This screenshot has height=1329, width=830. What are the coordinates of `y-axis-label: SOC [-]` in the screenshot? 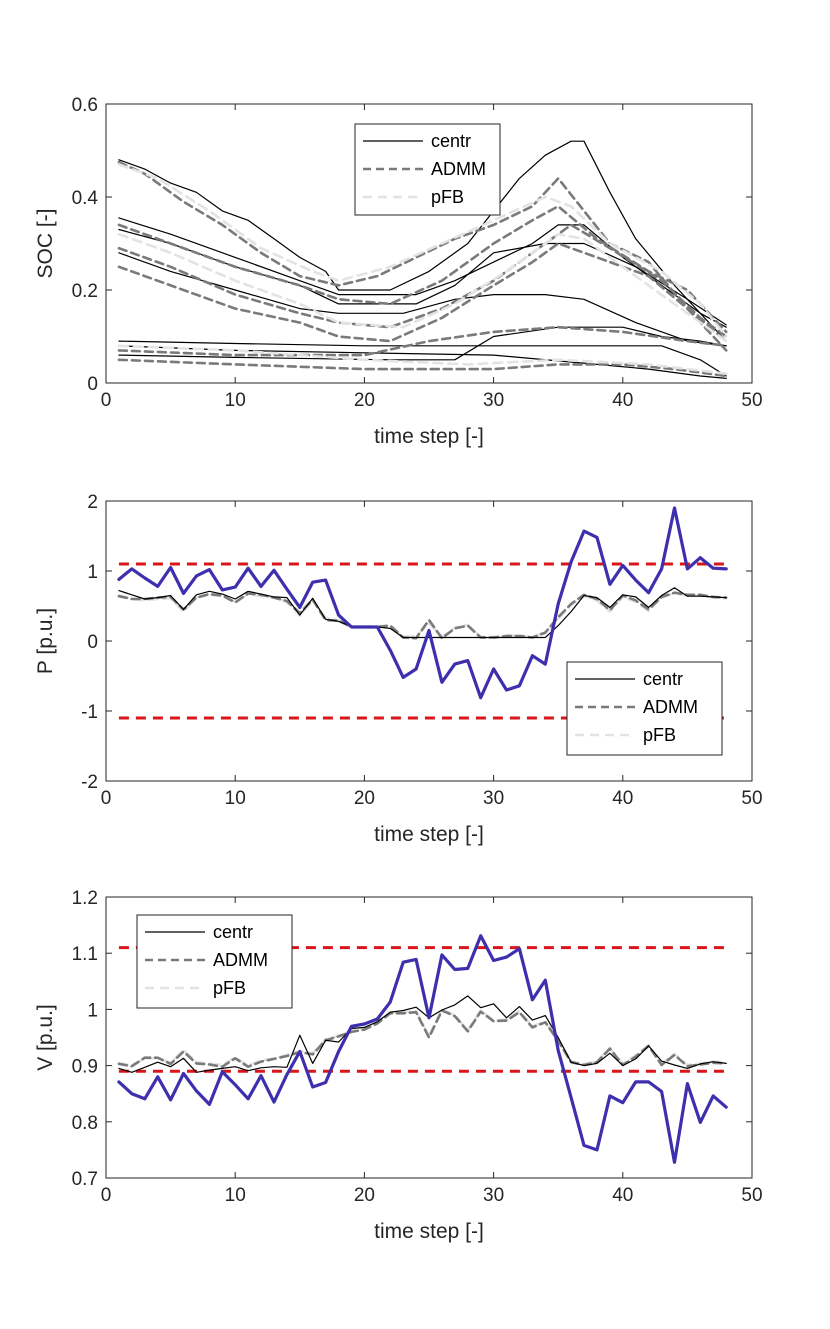 It's located at (45, 243).